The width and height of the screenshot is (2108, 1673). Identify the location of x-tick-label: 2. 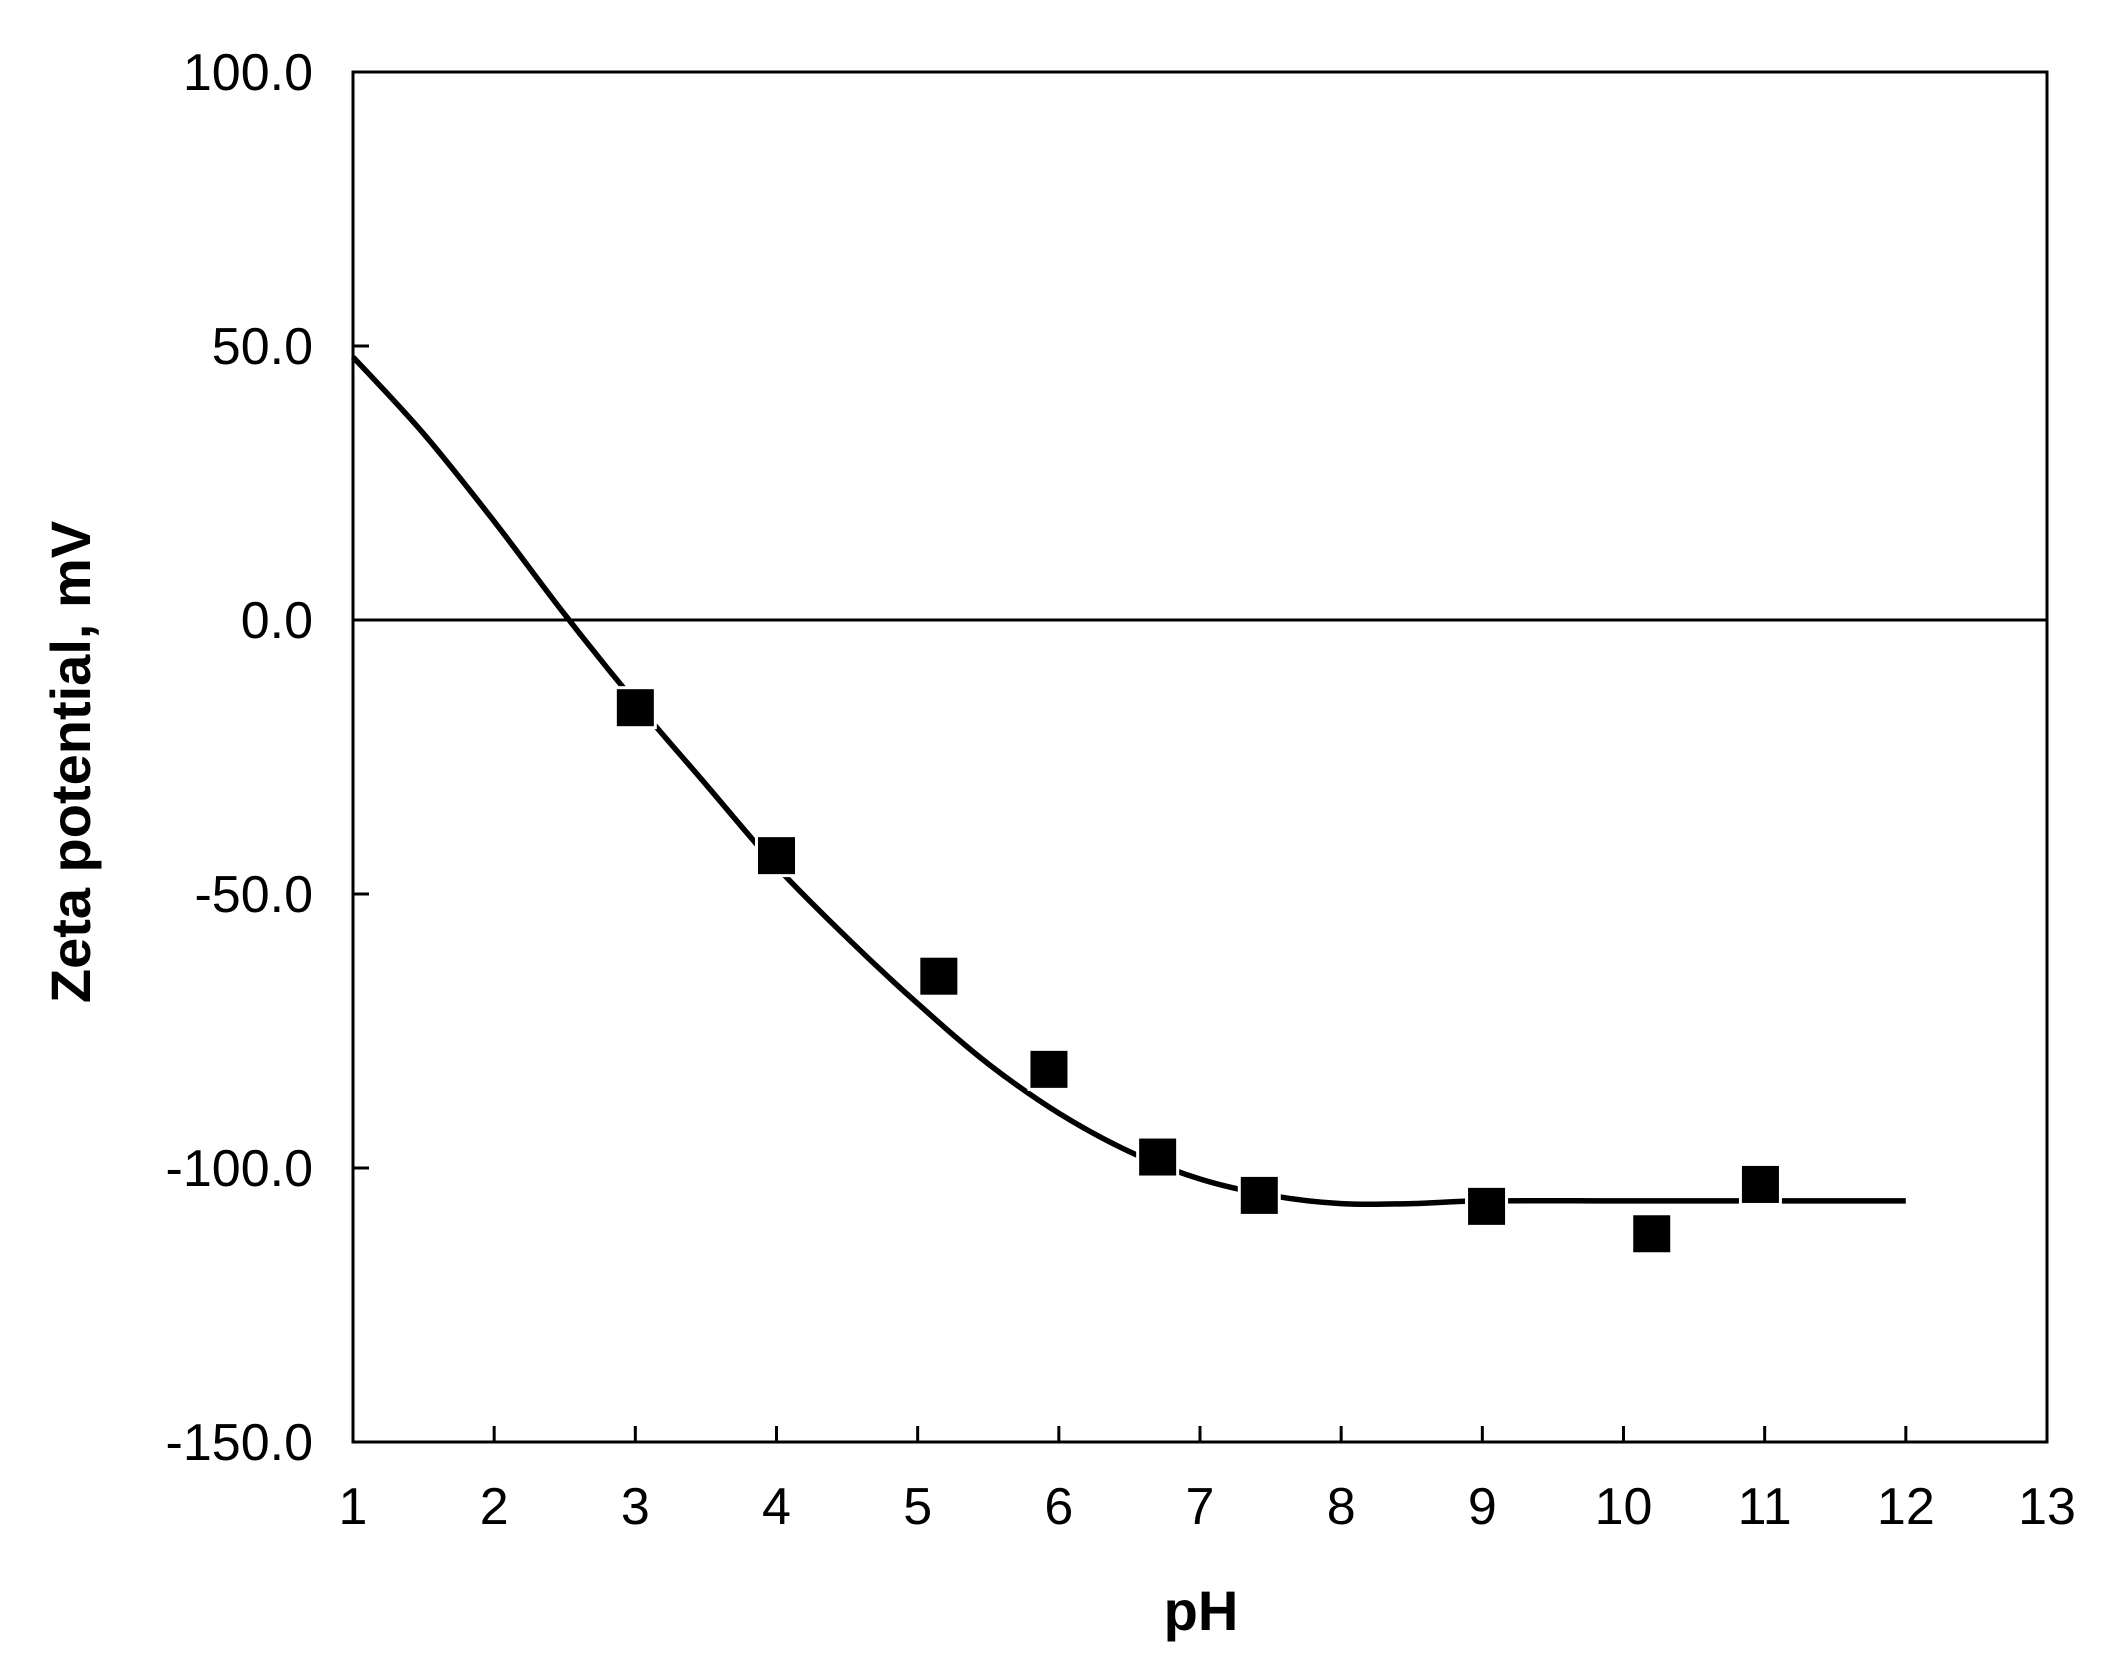
(494, 1507).